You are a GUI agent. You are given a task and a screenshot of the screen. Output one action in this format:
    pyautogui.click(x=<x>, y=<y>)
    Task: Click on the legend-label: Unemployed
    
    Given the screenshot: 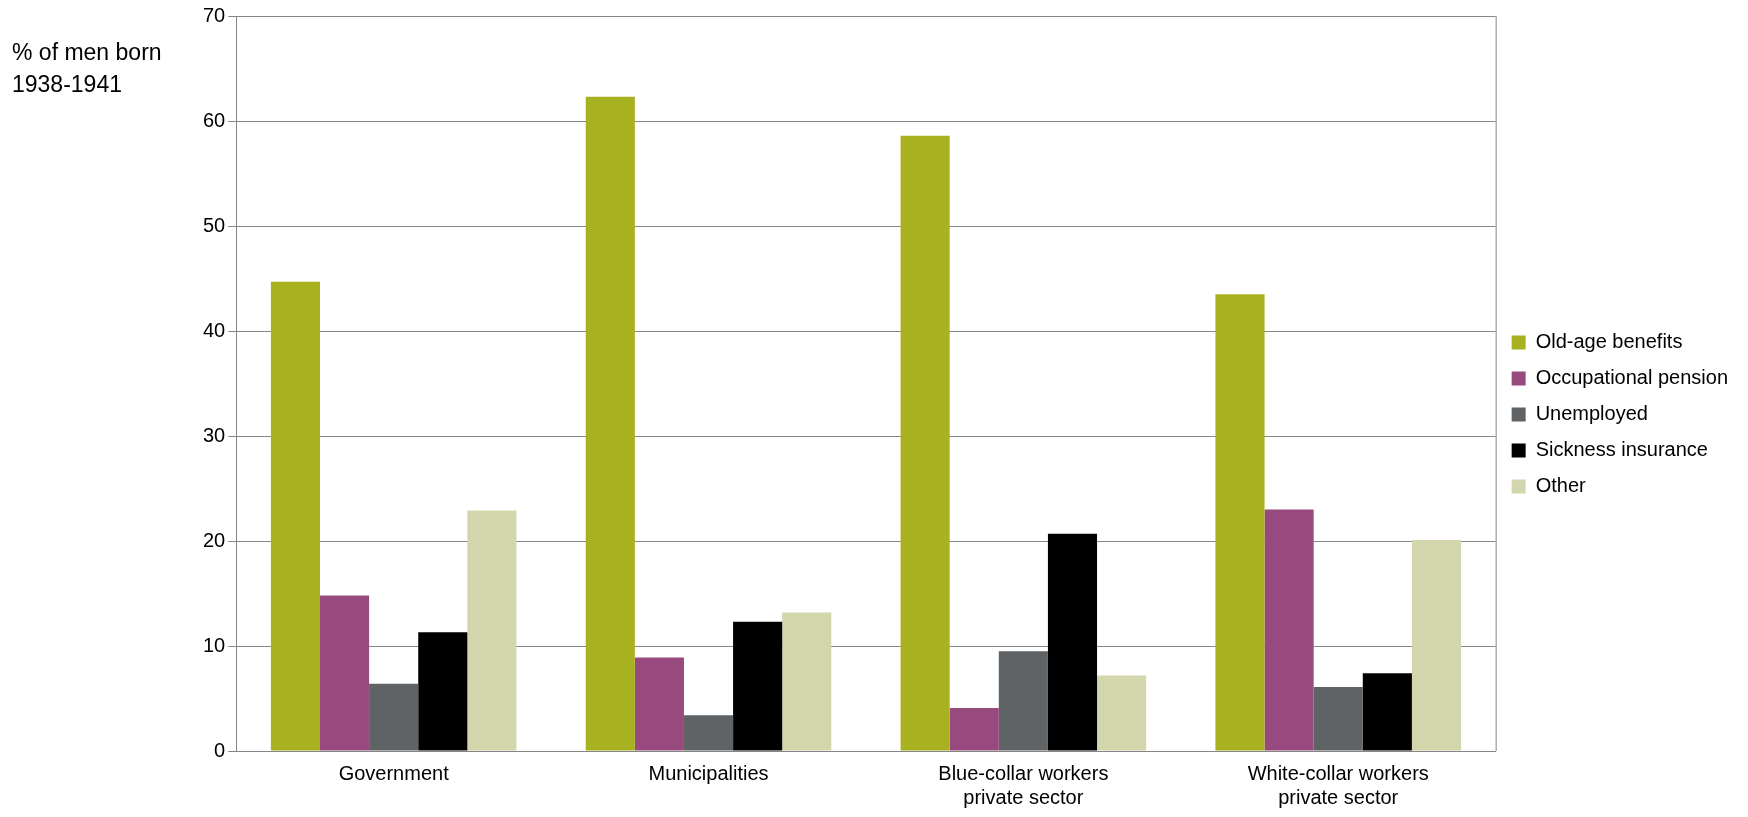 What is the action you would take?
    pyautogui.click(x=1591, y=413)
    